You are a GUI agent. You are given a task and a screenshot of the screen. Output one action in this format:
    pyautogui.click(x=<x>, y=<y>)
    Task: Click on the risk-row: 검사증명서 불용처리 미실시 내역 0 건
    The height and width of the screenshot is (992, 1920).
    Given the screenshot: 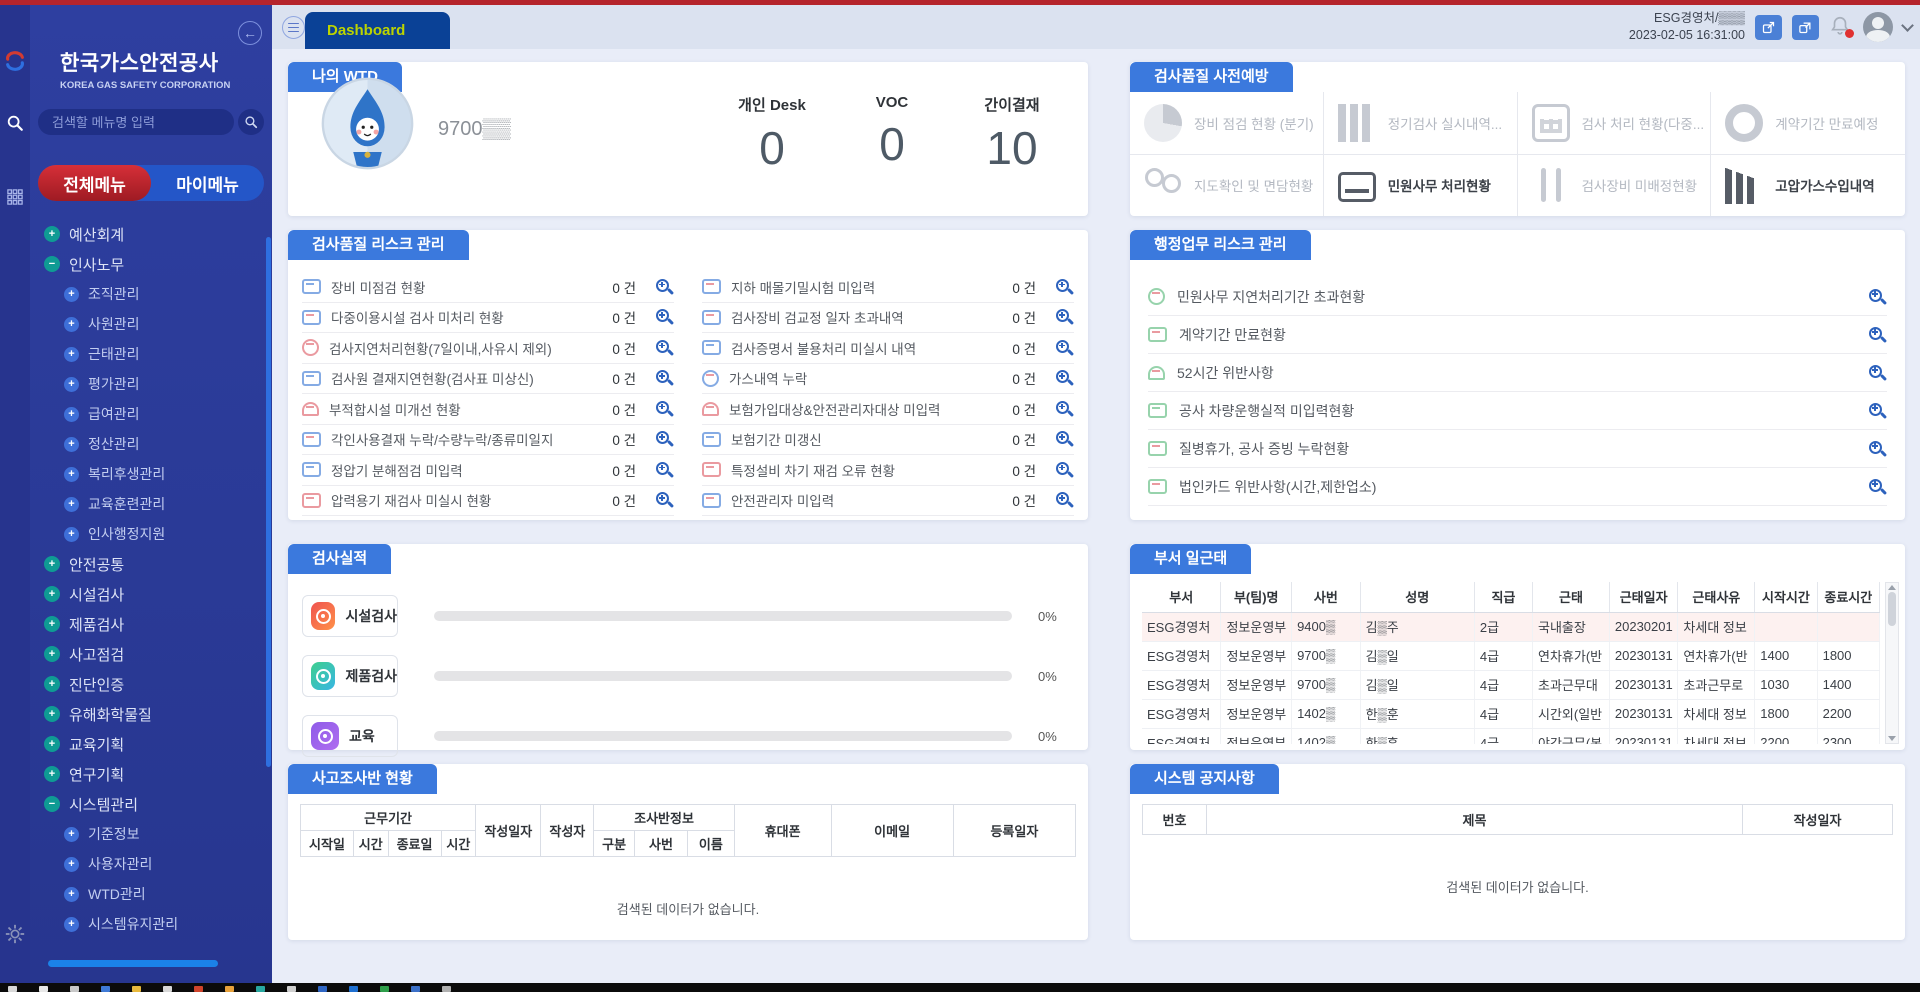 What is the action you would take?
    pyautogui.click(x=888, y=348)
    